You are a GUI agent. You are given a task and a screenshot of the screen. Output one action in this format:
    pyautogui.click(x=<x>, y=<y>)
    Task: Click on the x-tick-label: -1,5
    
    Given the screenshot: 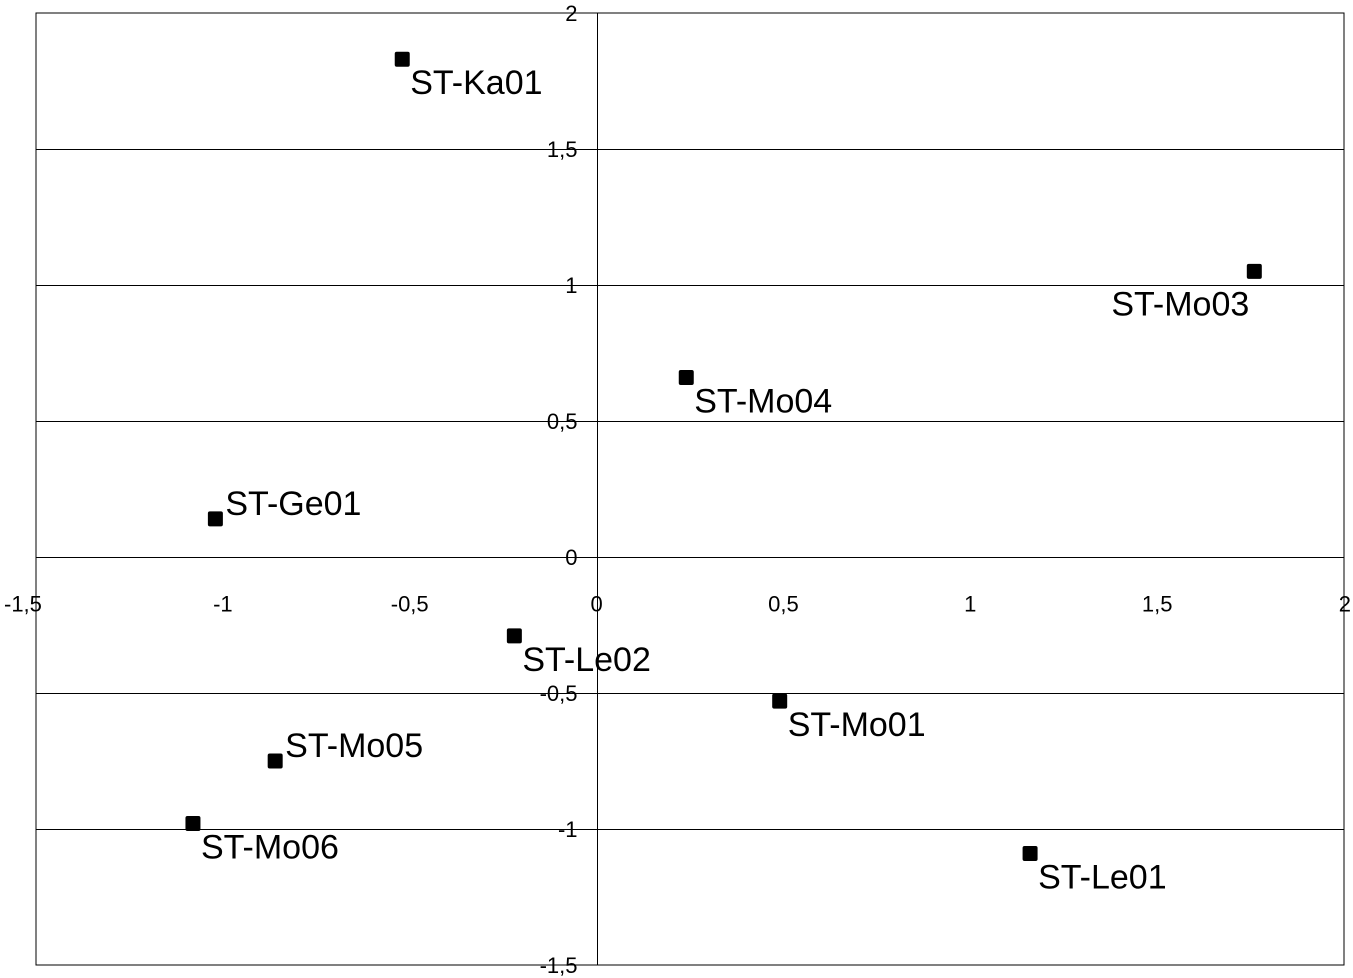 What is the action you would take?
    pyautogui.click(x=23, y=604)
    